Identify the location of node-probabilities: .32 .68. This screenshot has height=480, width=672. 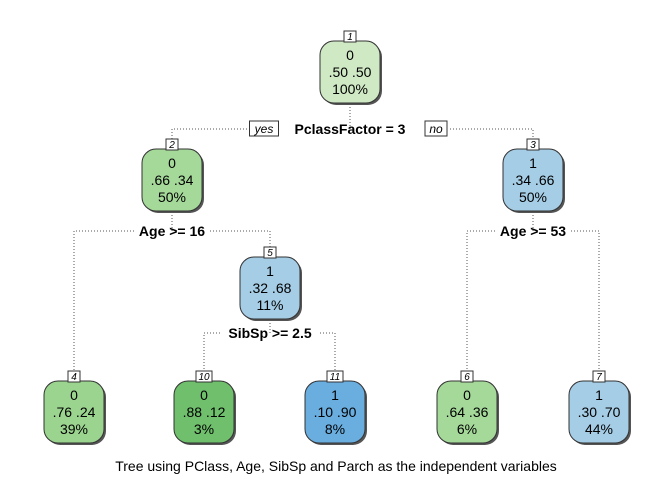
(270, 288).